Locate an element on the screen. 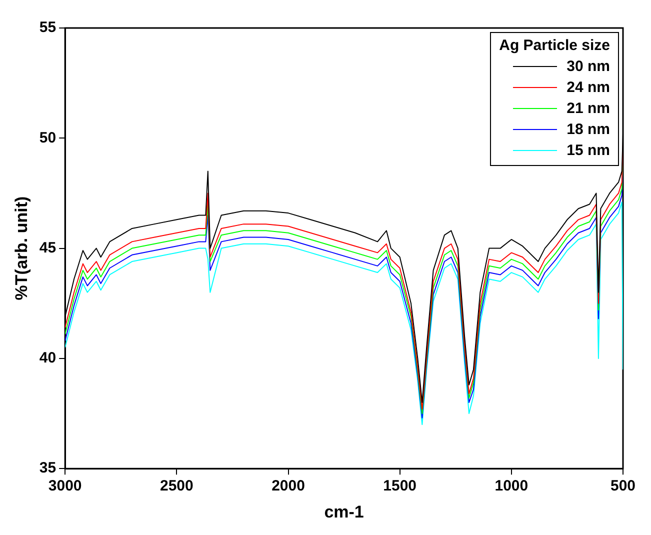 This screenshot has width=651, height=535. y-tick-label: 35 is located at coordinates (47, 468).